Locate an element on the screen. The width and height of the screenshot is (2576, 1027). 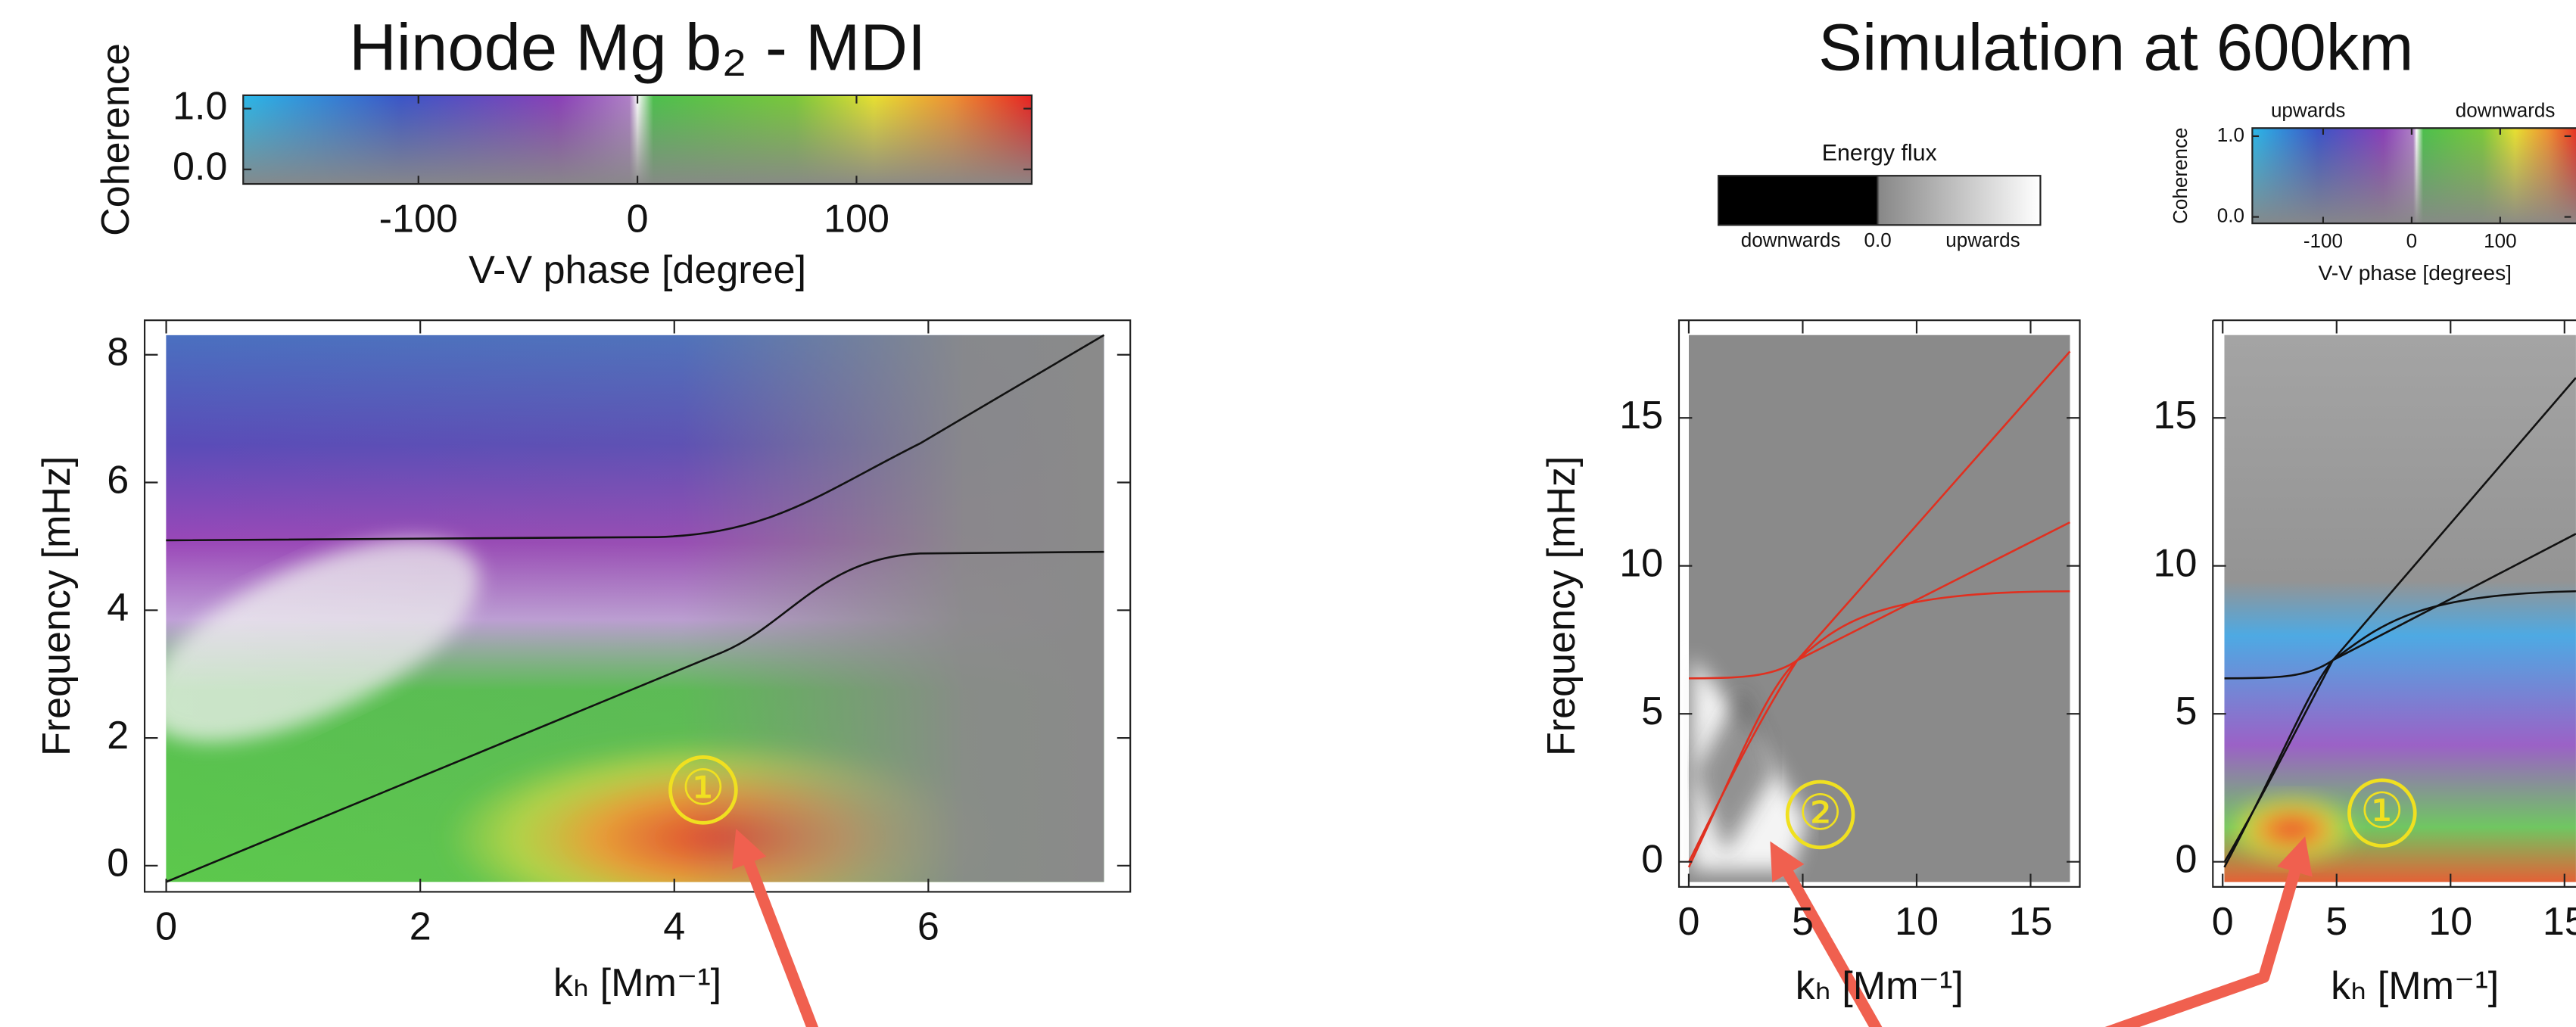
chart-title: Energy flux is located at coordinates (1880, 153).